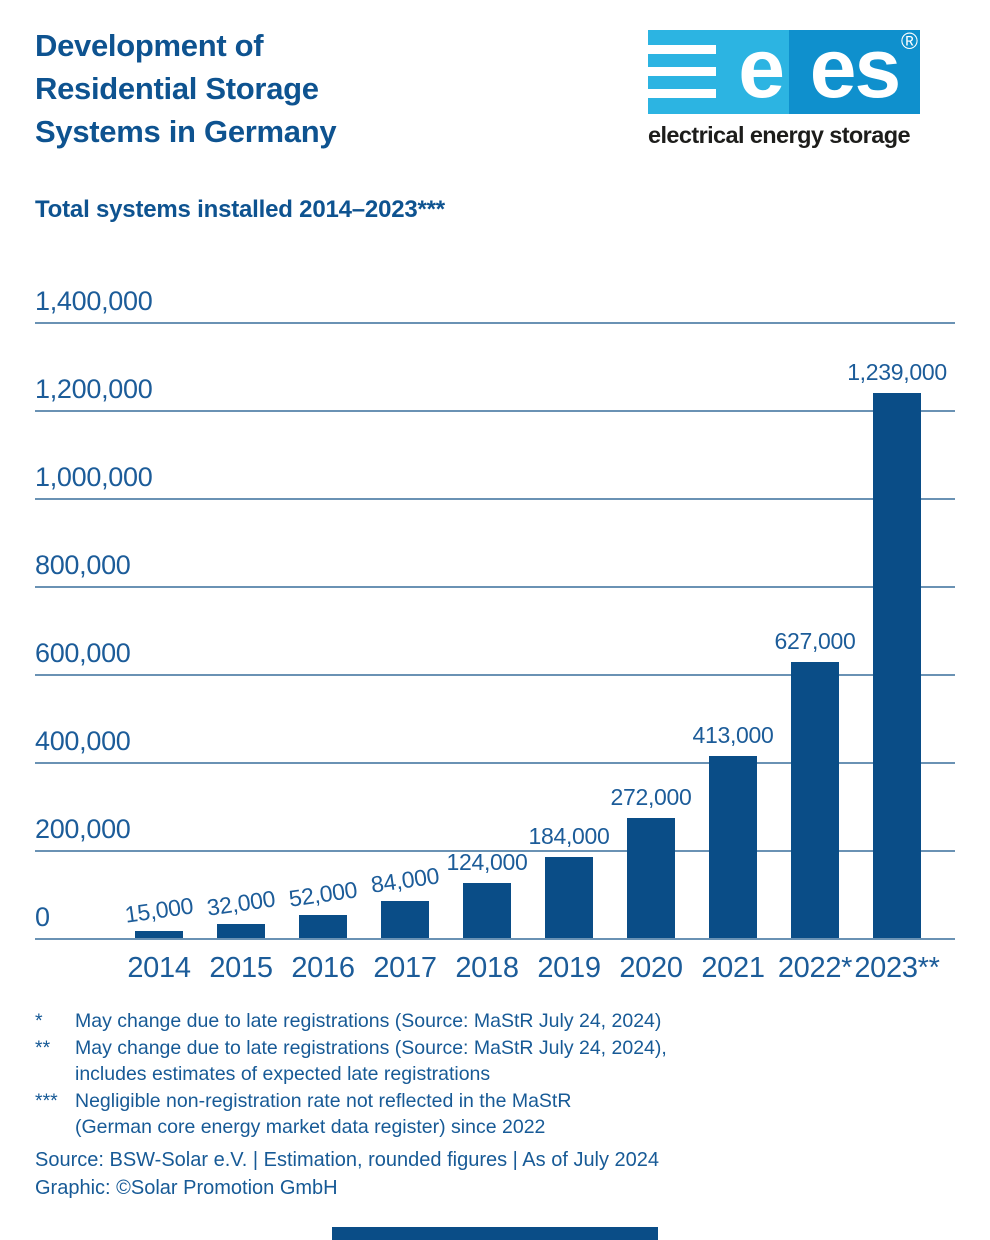  What do you see at coordinates (159, 968) in the screenshot?
I see `x-axis-tick-label: 2014` at bounding box center [159, 968].